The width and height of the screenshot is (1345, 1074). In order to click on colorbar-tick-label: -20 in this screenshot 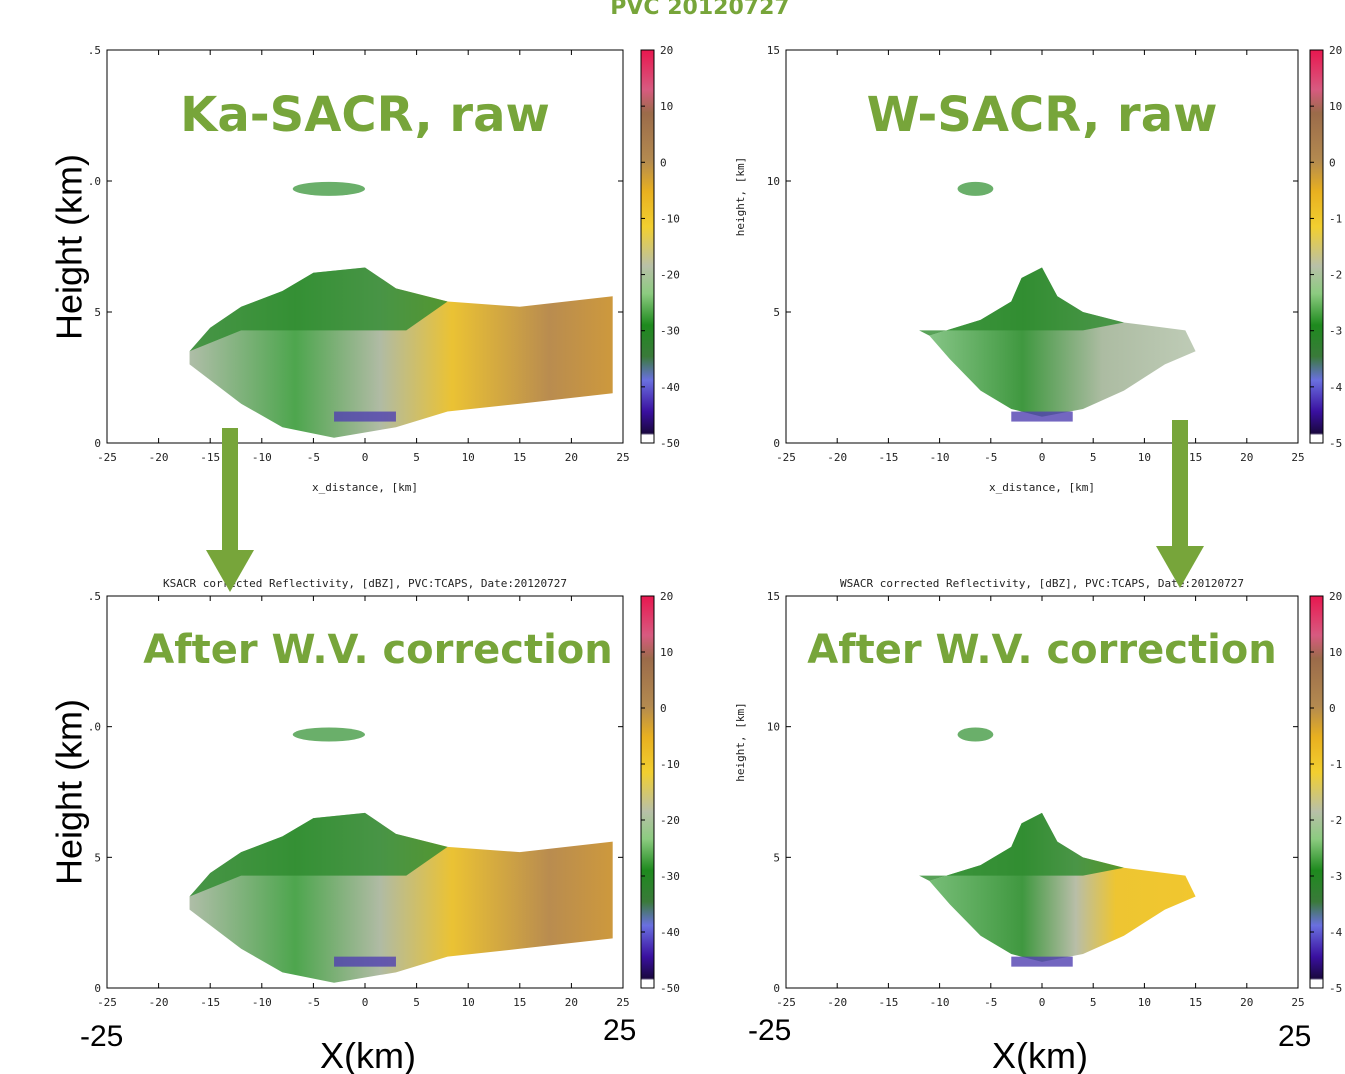, I will do `click(670, 820)`.